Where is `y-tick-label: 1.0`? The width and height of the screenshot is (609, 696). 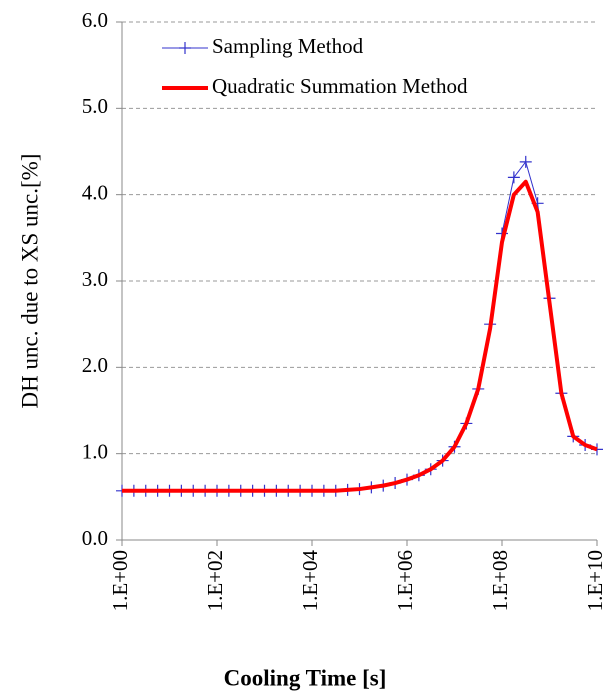
y-tick-label: 1.0 is located at coordinates (95, 451).